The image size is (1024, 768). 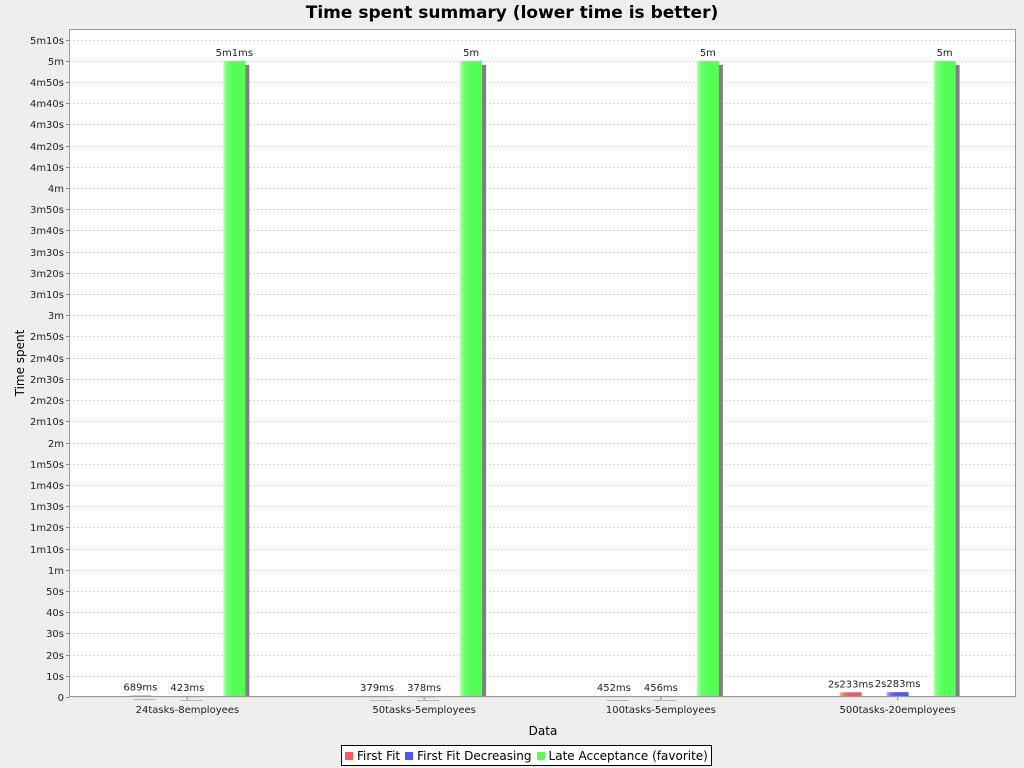 I want to click on y-tick-label: 4m50s, so click(x=47, y=83).